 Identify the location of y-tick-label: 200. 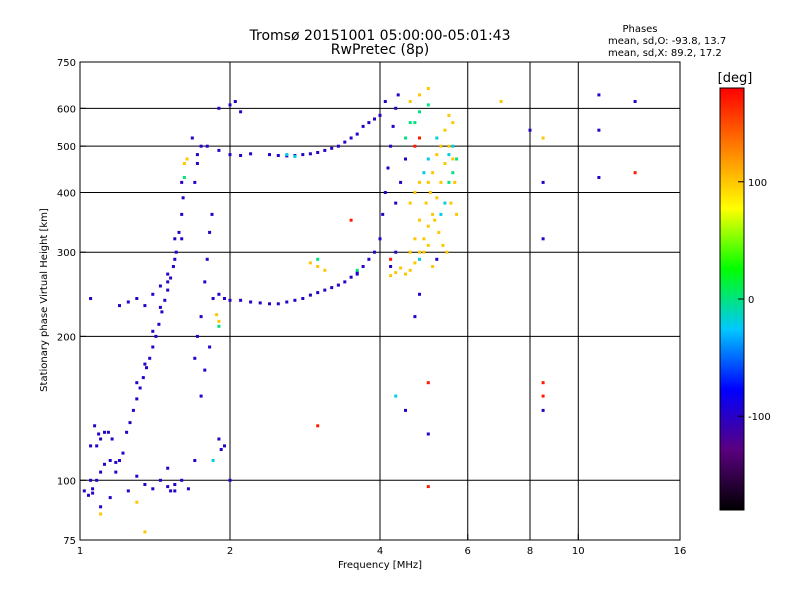
(66, 337).